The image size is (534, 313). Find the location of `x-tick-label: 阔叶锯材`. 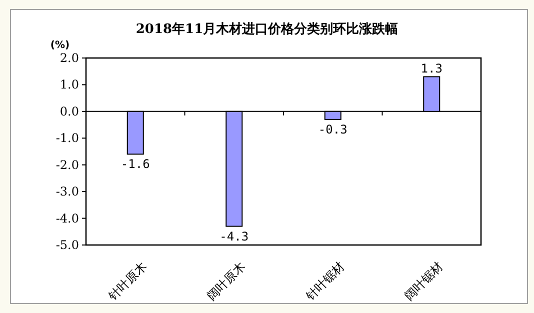

x-tick-label: 阔叶锯材 is located at coordinates (424, 281).